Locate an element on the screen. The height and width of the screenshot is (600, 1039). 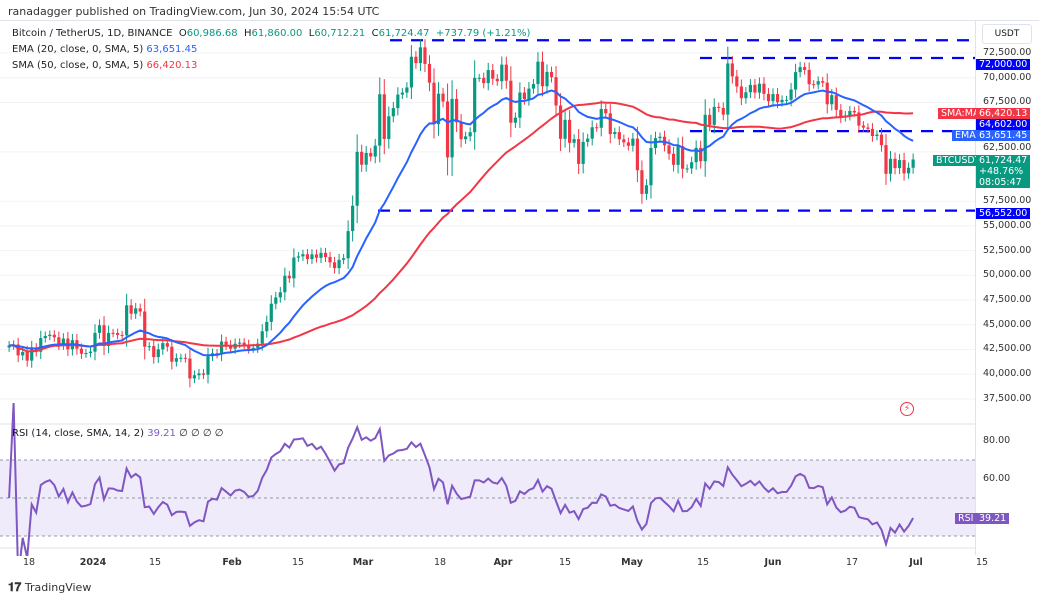
level-72000-tag: 72,000.00 is located at coordinates (1003, 64).